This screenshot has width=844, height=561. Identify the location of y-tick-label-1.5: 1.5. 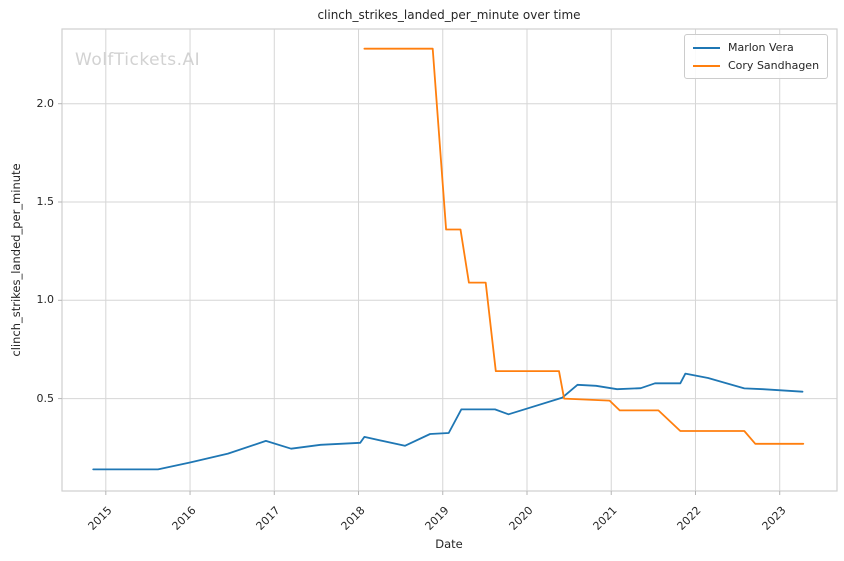
(45, 201).